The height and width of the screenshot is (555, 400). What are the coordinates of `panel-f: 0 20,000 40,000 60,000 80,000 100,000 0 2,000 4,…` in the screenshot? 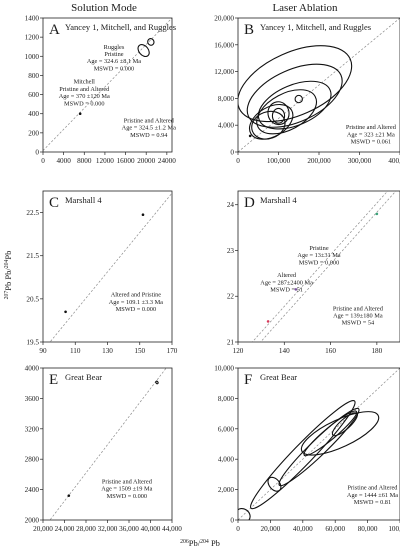 It's located at (307, 449).